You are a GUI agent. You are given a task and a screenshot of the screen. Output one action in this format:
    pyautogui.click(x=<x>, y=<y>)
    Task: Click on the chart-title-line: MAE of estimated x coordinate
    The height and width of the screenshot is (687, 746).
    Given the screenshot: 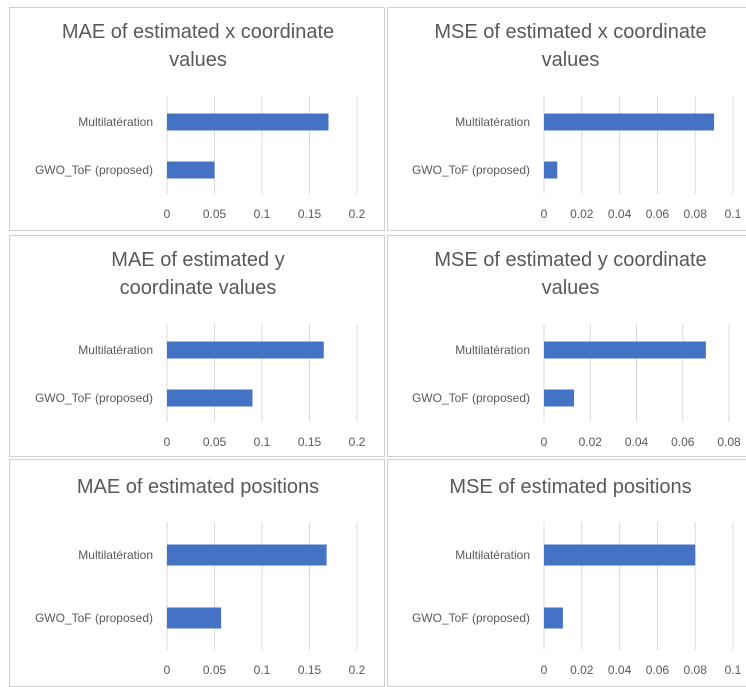 What is the action you would take?
    pyautogui.click(x=198, y=32)
    